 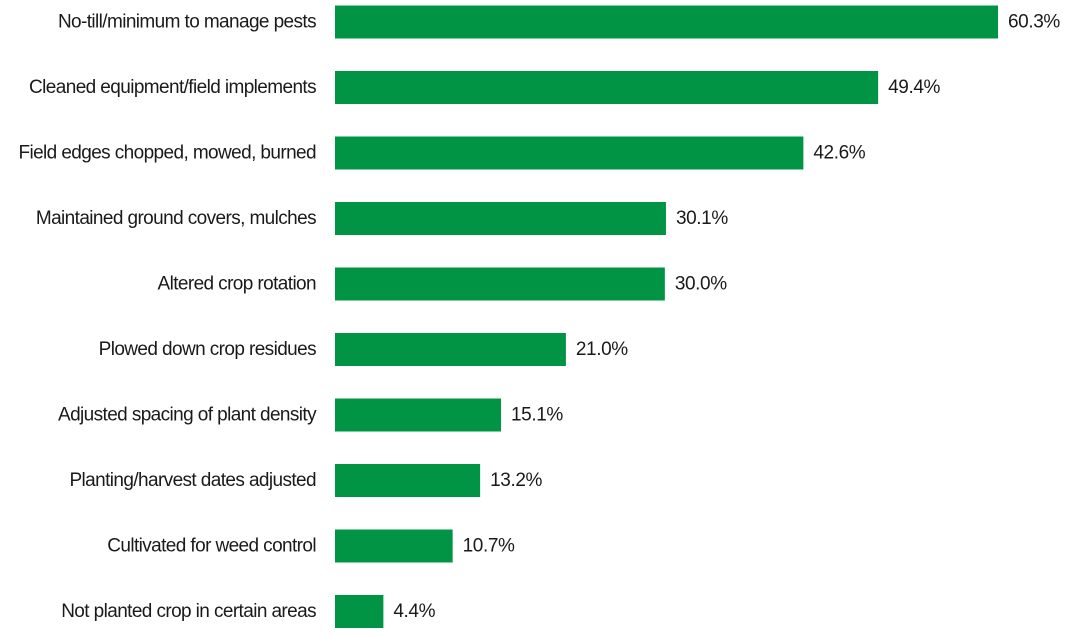 What do you see at coordinates (237, 284) in the screenshot?
I see `category-label: Altered crop rotation` at bounding box center [237, 284].